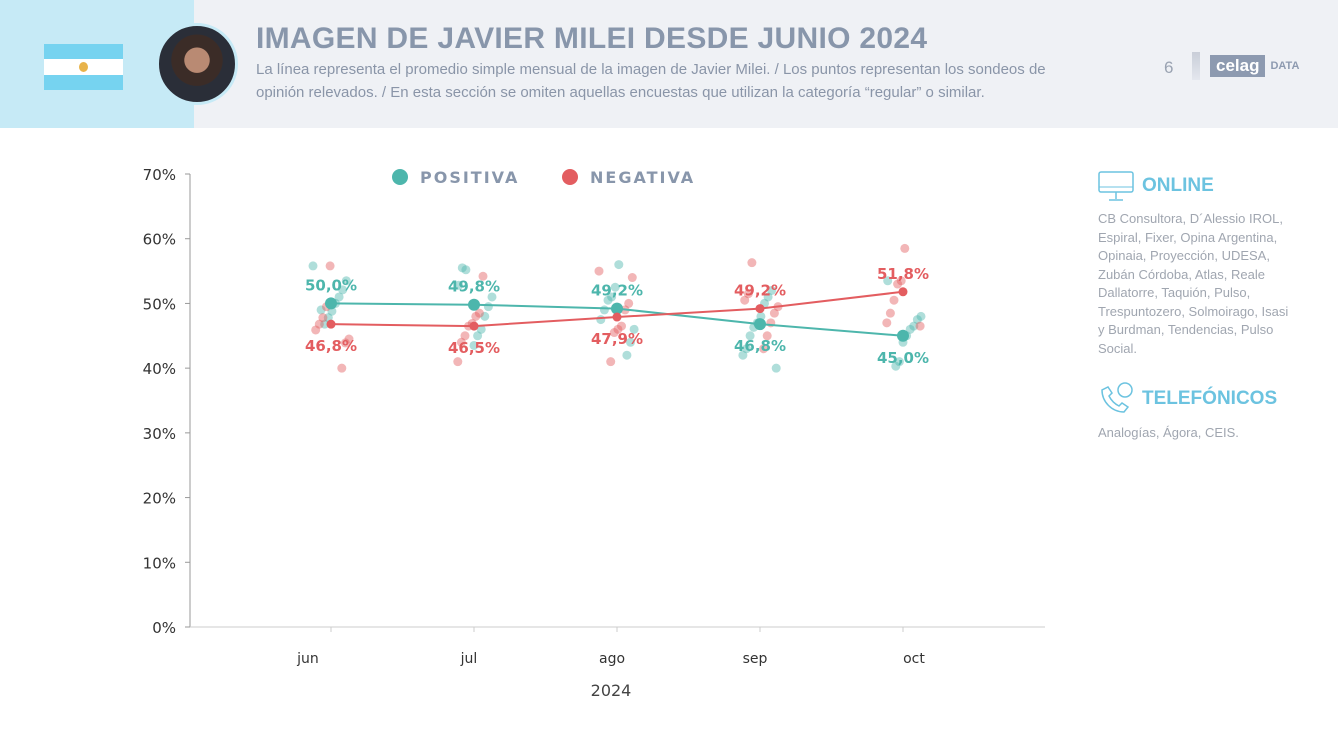  Describe the element at coordinates (83, 67) in the screenshot. I see `argentina-flag-icon` at that location.